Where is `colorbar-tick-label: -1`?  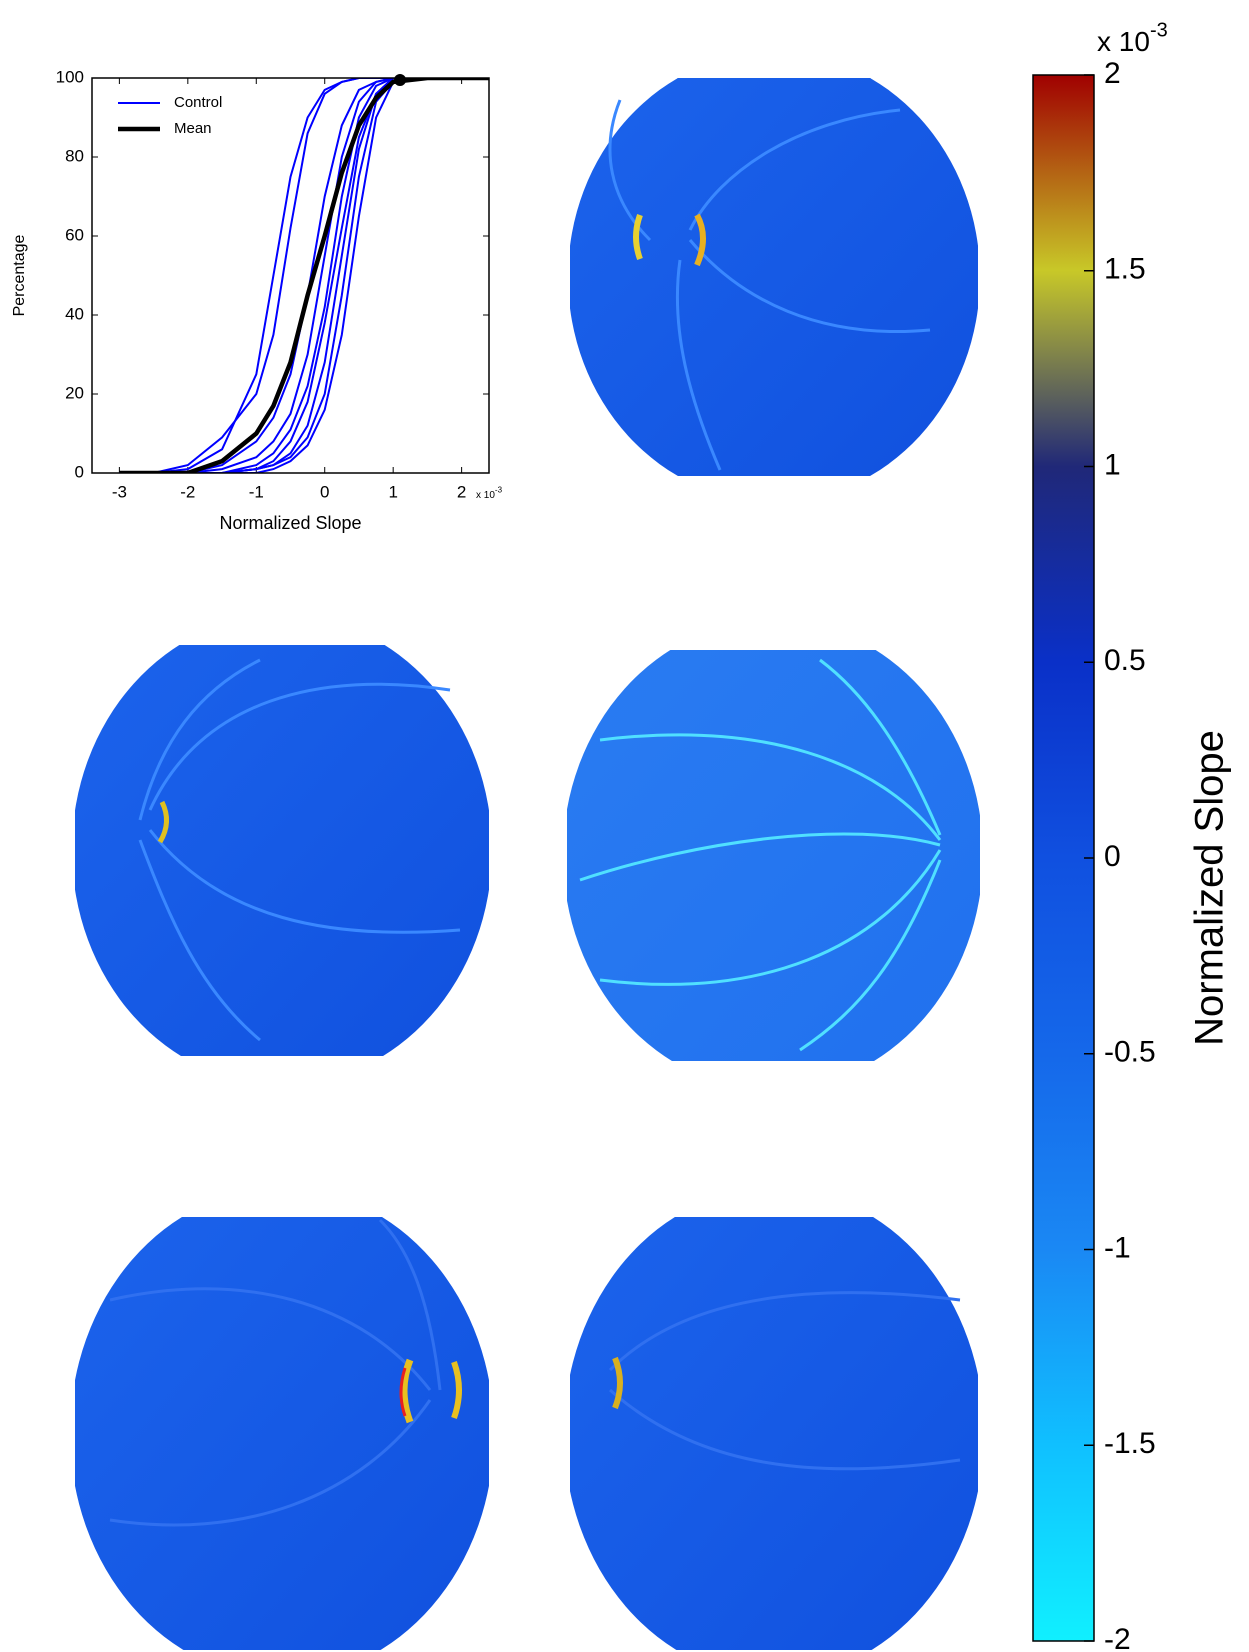
colorbar-tick-label: -1 is located at coordinates (1117, 1247).